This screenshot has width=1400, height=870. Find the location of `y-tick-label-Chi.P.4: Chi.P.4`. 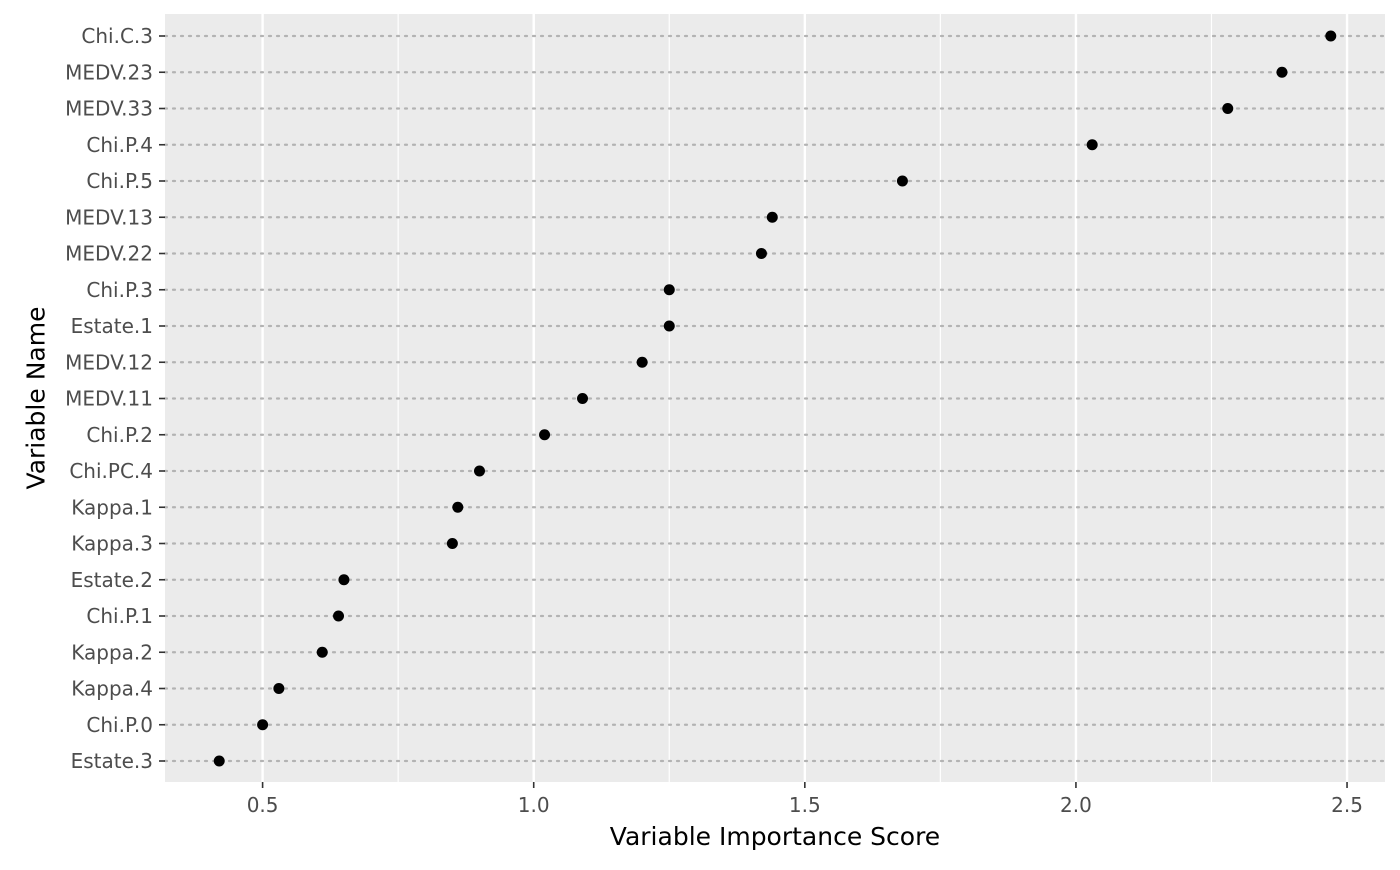

y-tick-label-Chi.P.4: Chi.P.4 is located at coordinates (119, 145).